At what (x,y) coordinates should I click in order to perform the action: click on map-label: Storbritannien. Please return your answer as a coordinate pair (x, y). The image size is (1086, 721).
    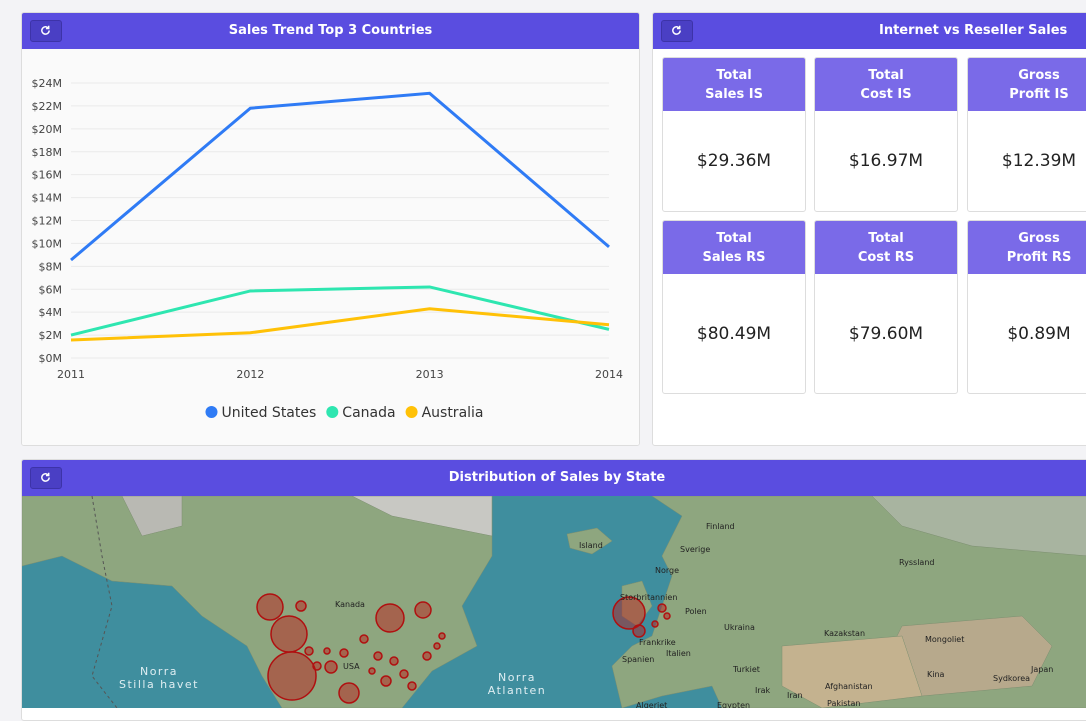
    Looking at the image, I should click on (648, 597).